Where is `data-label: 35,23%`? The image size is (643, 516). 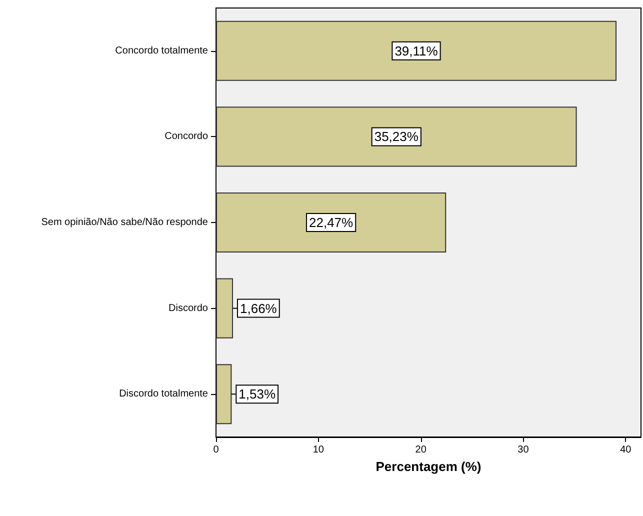
data-label: 35,23% is located at coordinates (396, 136).